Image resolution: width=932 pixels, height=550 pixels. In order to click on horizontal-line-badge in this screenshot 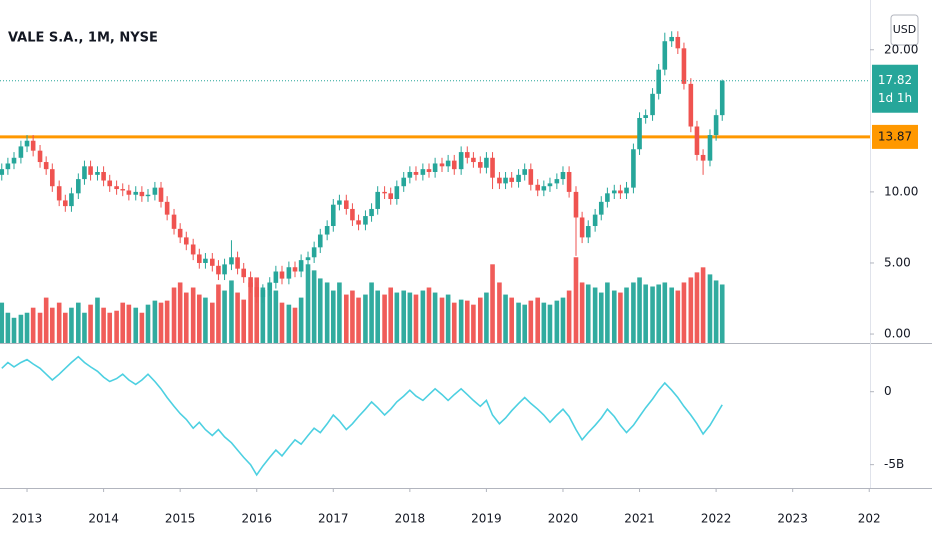, I will do `click(895, 136)`.